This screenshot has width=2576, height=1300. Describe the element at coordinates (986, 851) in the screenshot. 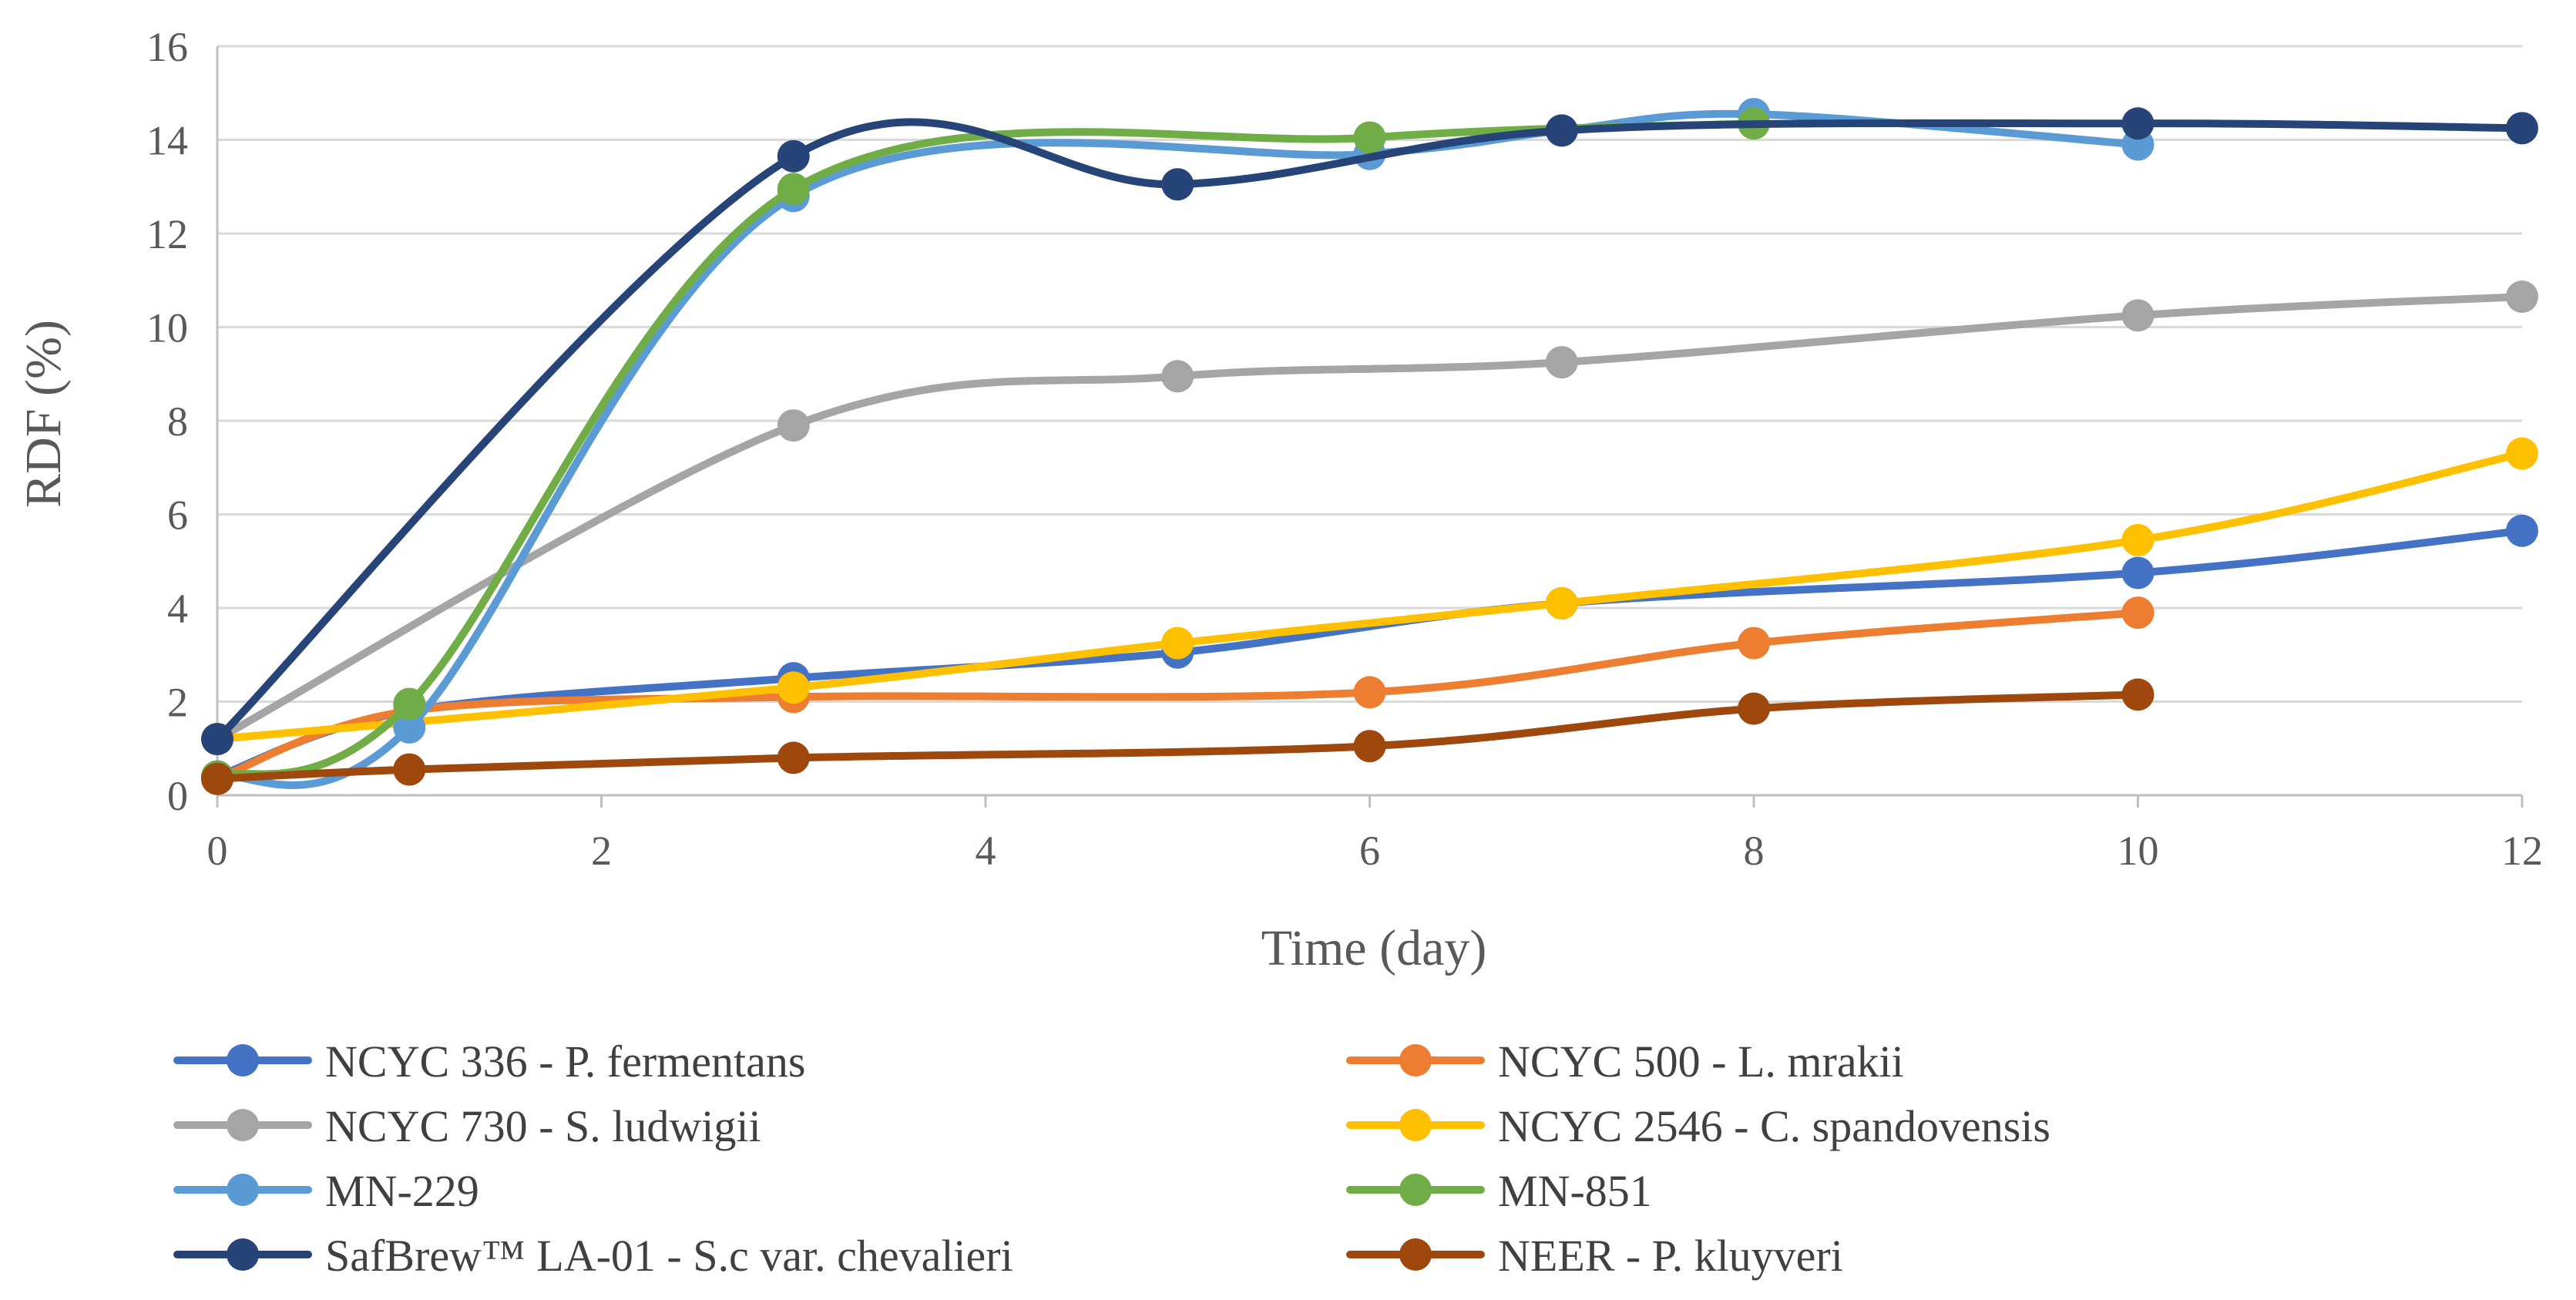

I see `x-tick-label: 4` at that location.